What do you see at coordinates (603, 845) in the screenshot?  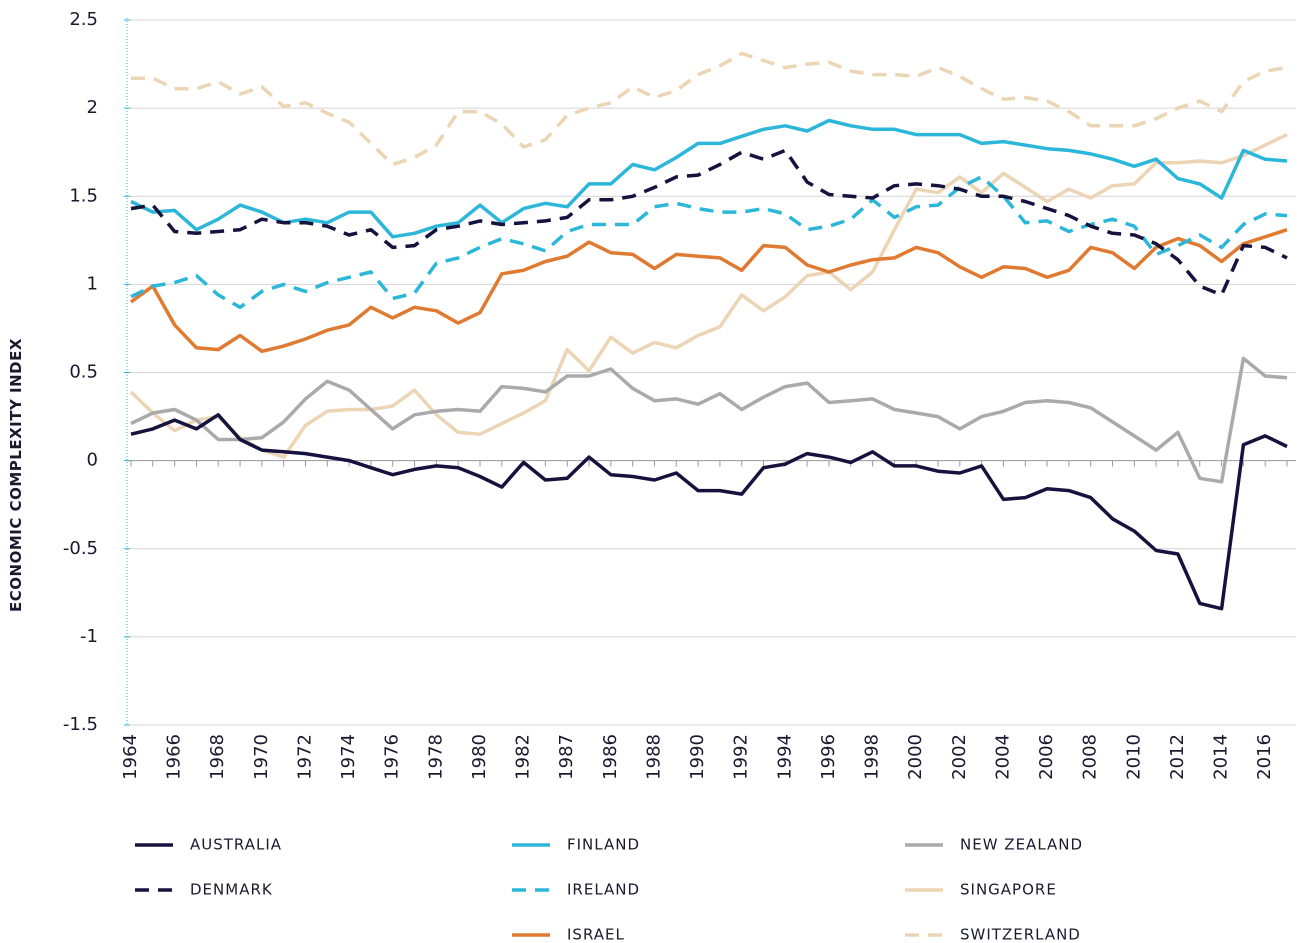 I see `legend-label: FINLAND` at bounding box center [603, 845].